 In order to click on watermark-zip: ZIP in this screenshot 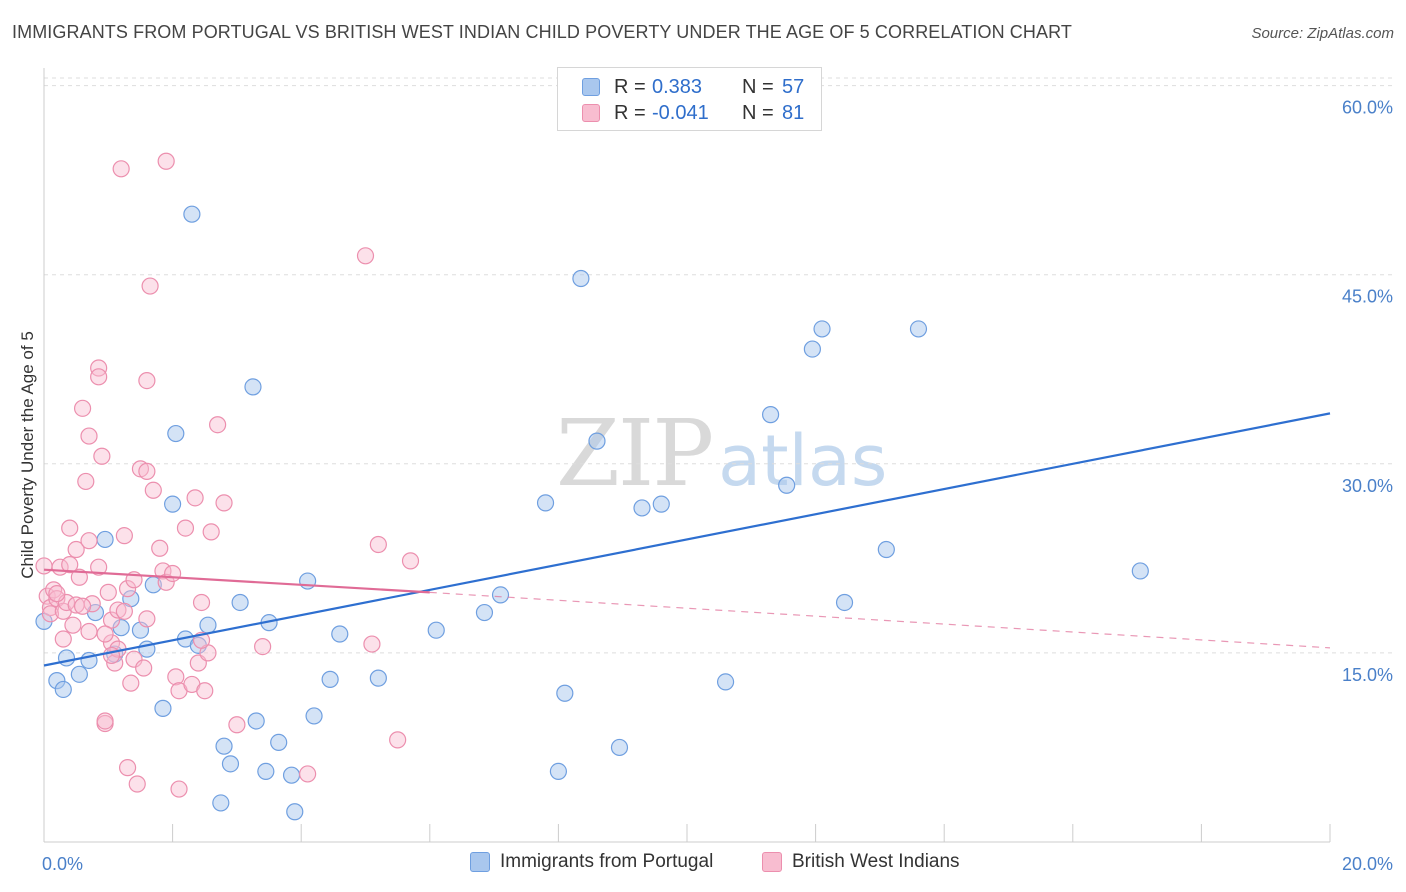, I will do `click(635, 453)`.